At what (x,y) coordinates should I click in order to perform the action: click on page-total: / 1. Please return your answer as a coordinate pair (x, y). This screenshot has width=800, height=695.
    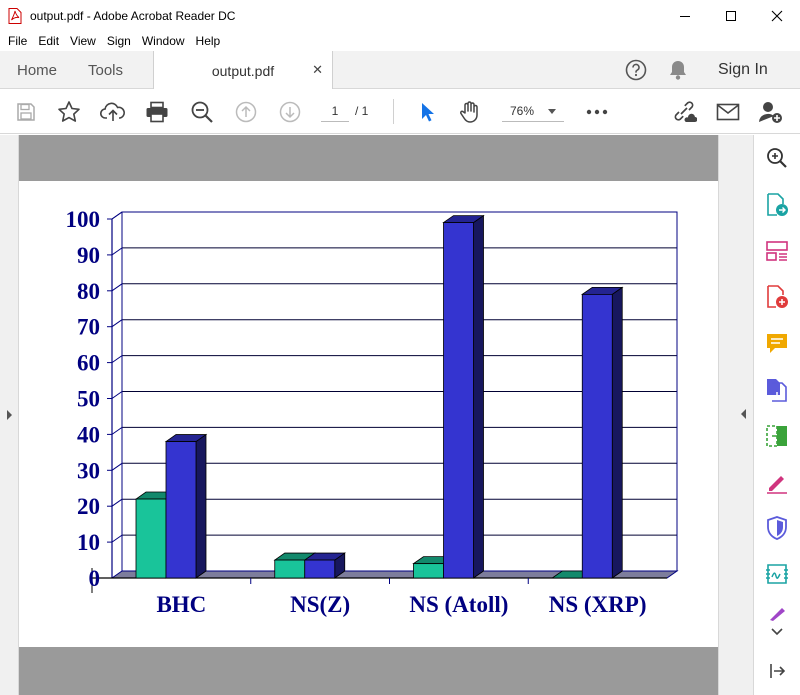
    Looking at the image, I should click on (362, 111).